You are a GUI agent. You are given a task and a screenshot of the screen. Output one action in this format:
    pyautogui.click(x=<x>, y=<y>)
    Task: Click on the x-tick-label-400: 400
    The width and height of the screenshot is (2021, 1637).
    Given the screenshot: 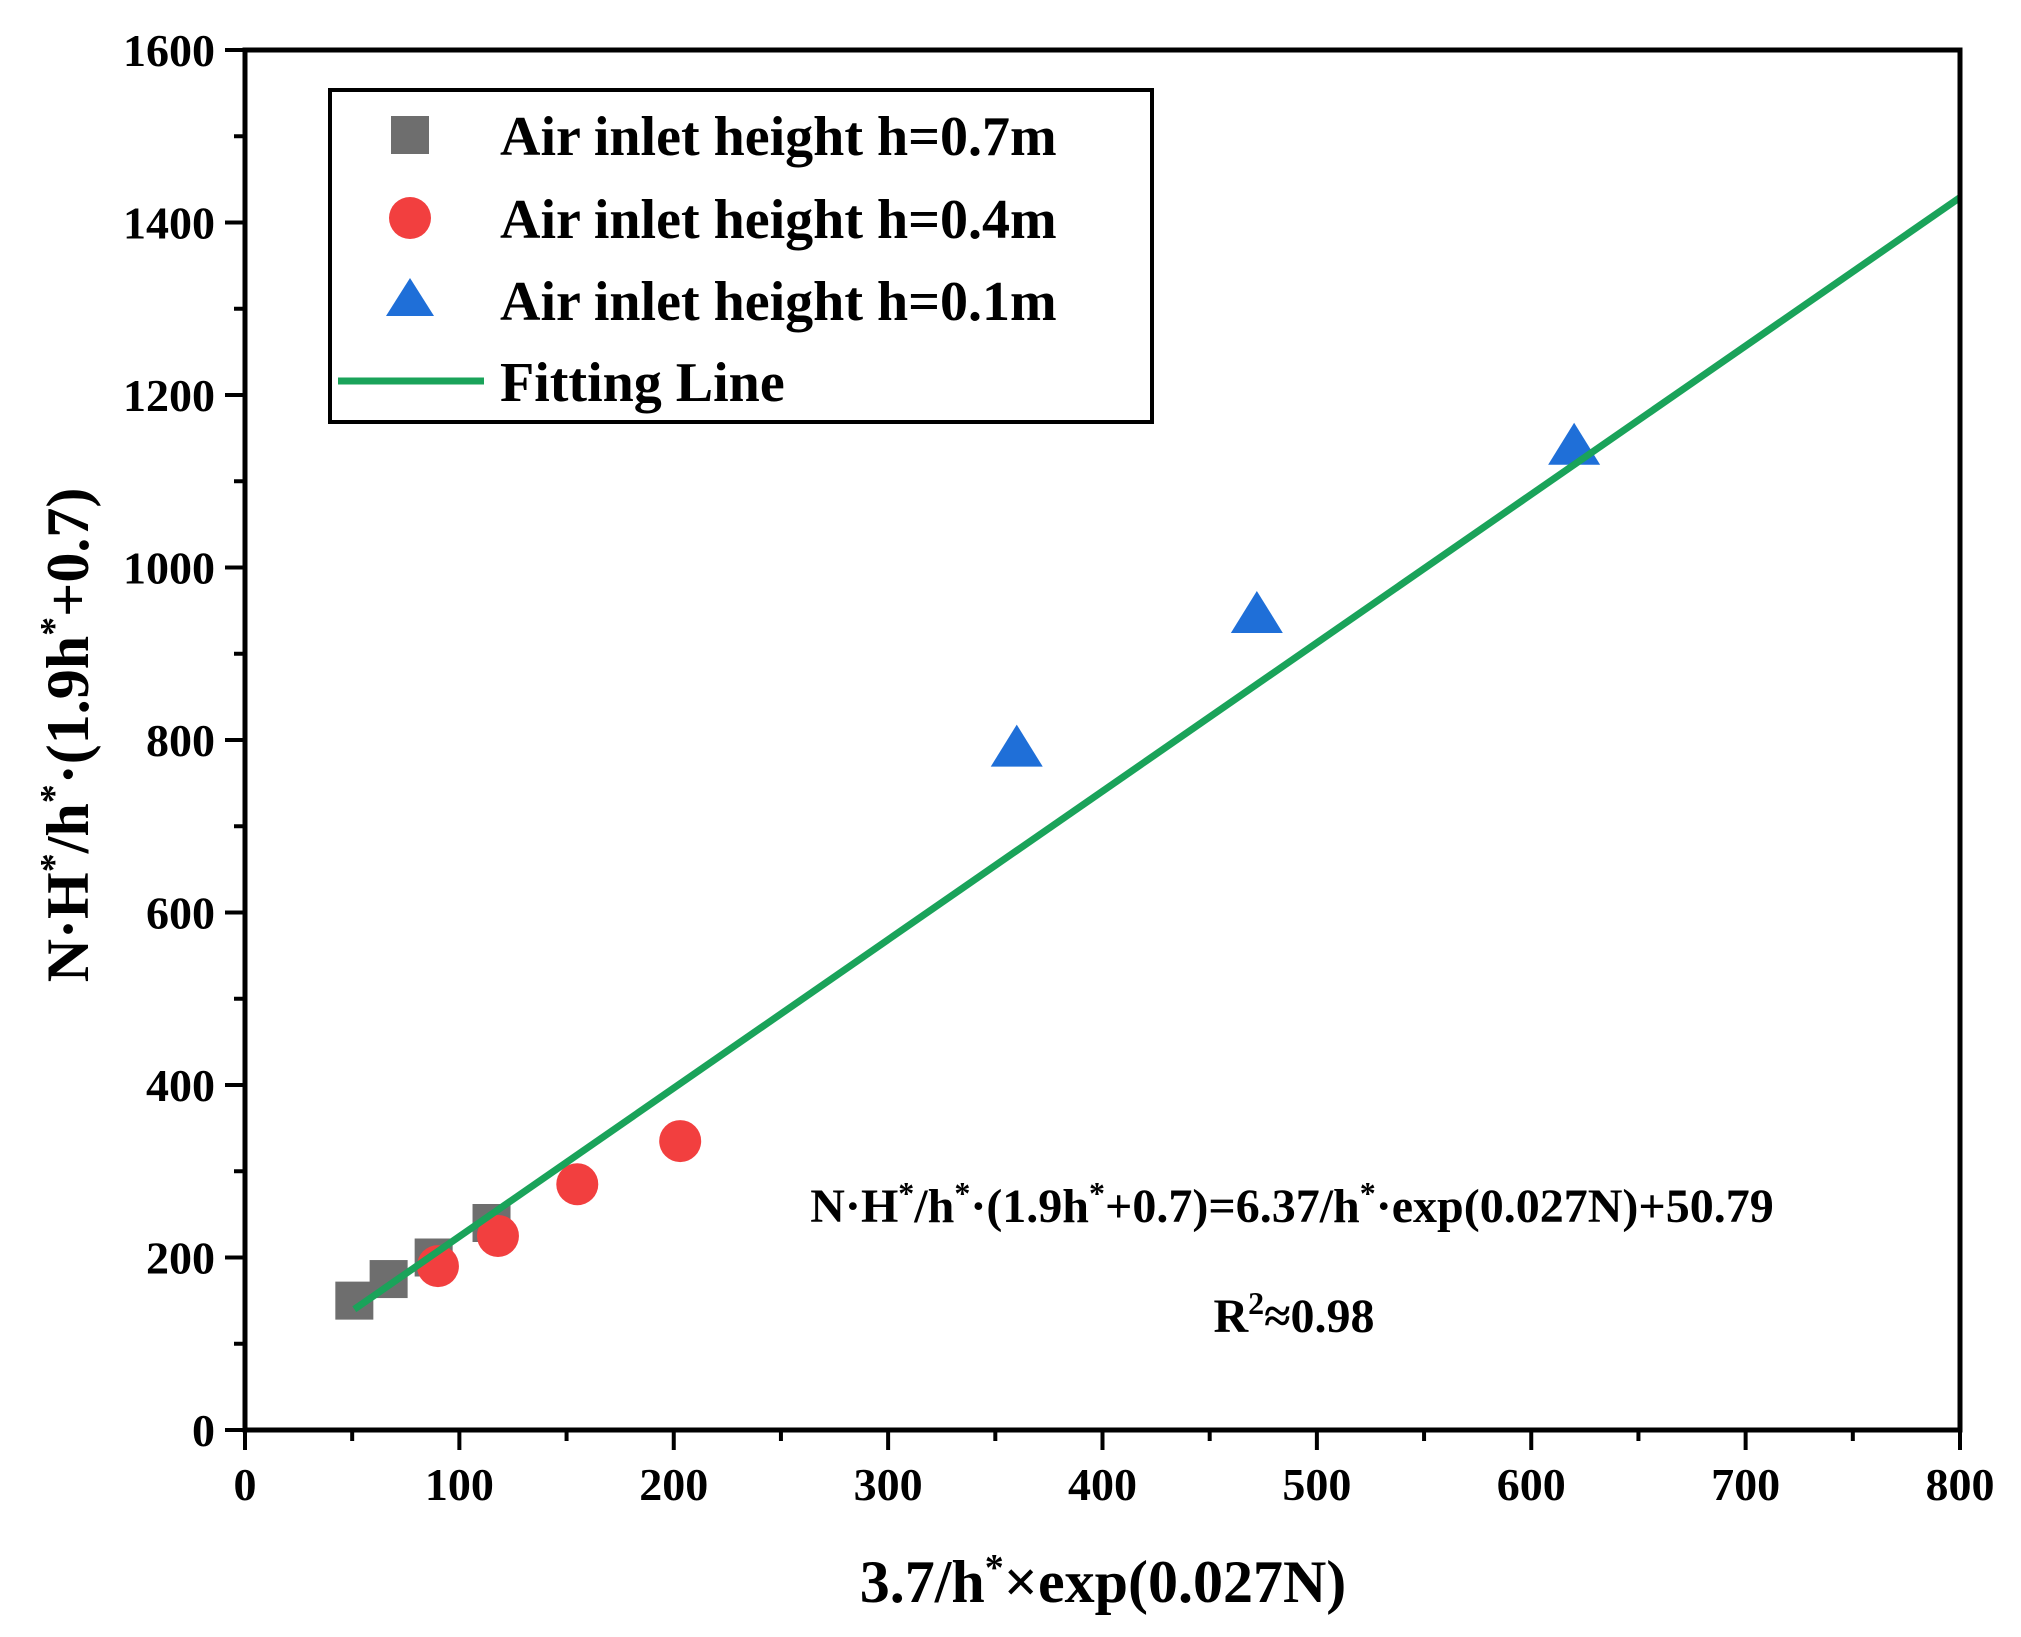 What is the action you would take?
    pyautogui.click(x=1102, y=1484)
    